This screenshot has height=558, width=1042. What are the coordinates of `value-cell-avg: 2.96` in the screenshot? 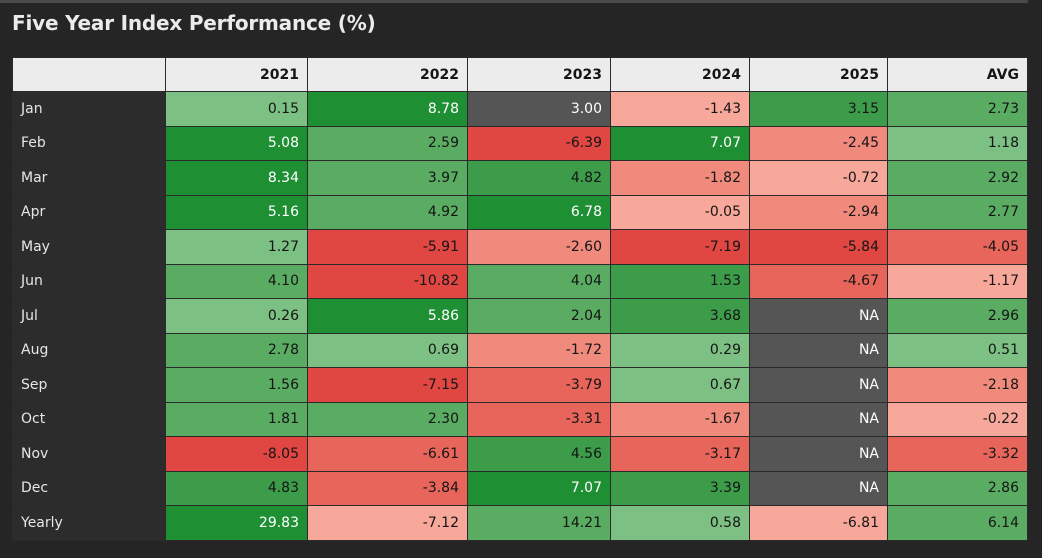 It's located at (957, 316).